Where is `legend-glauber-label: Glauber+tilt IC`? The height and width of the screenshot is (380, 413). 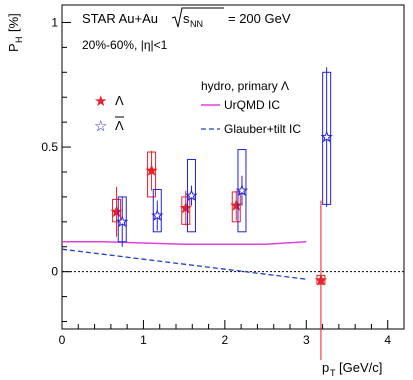 legend-glauber-label: Glauber+tilt IC is located at coordinates (262, 129).